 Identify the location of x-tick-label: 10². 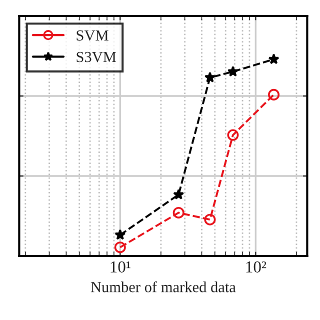
(256, 267).